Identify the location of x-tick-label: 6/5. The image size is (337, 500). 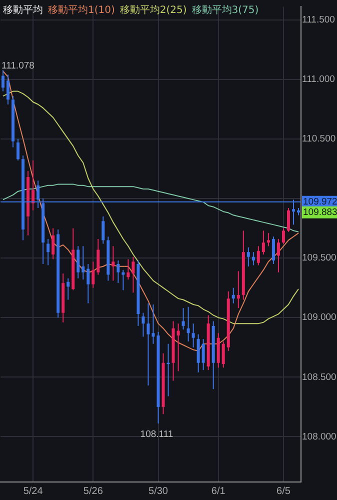
(283, 491).